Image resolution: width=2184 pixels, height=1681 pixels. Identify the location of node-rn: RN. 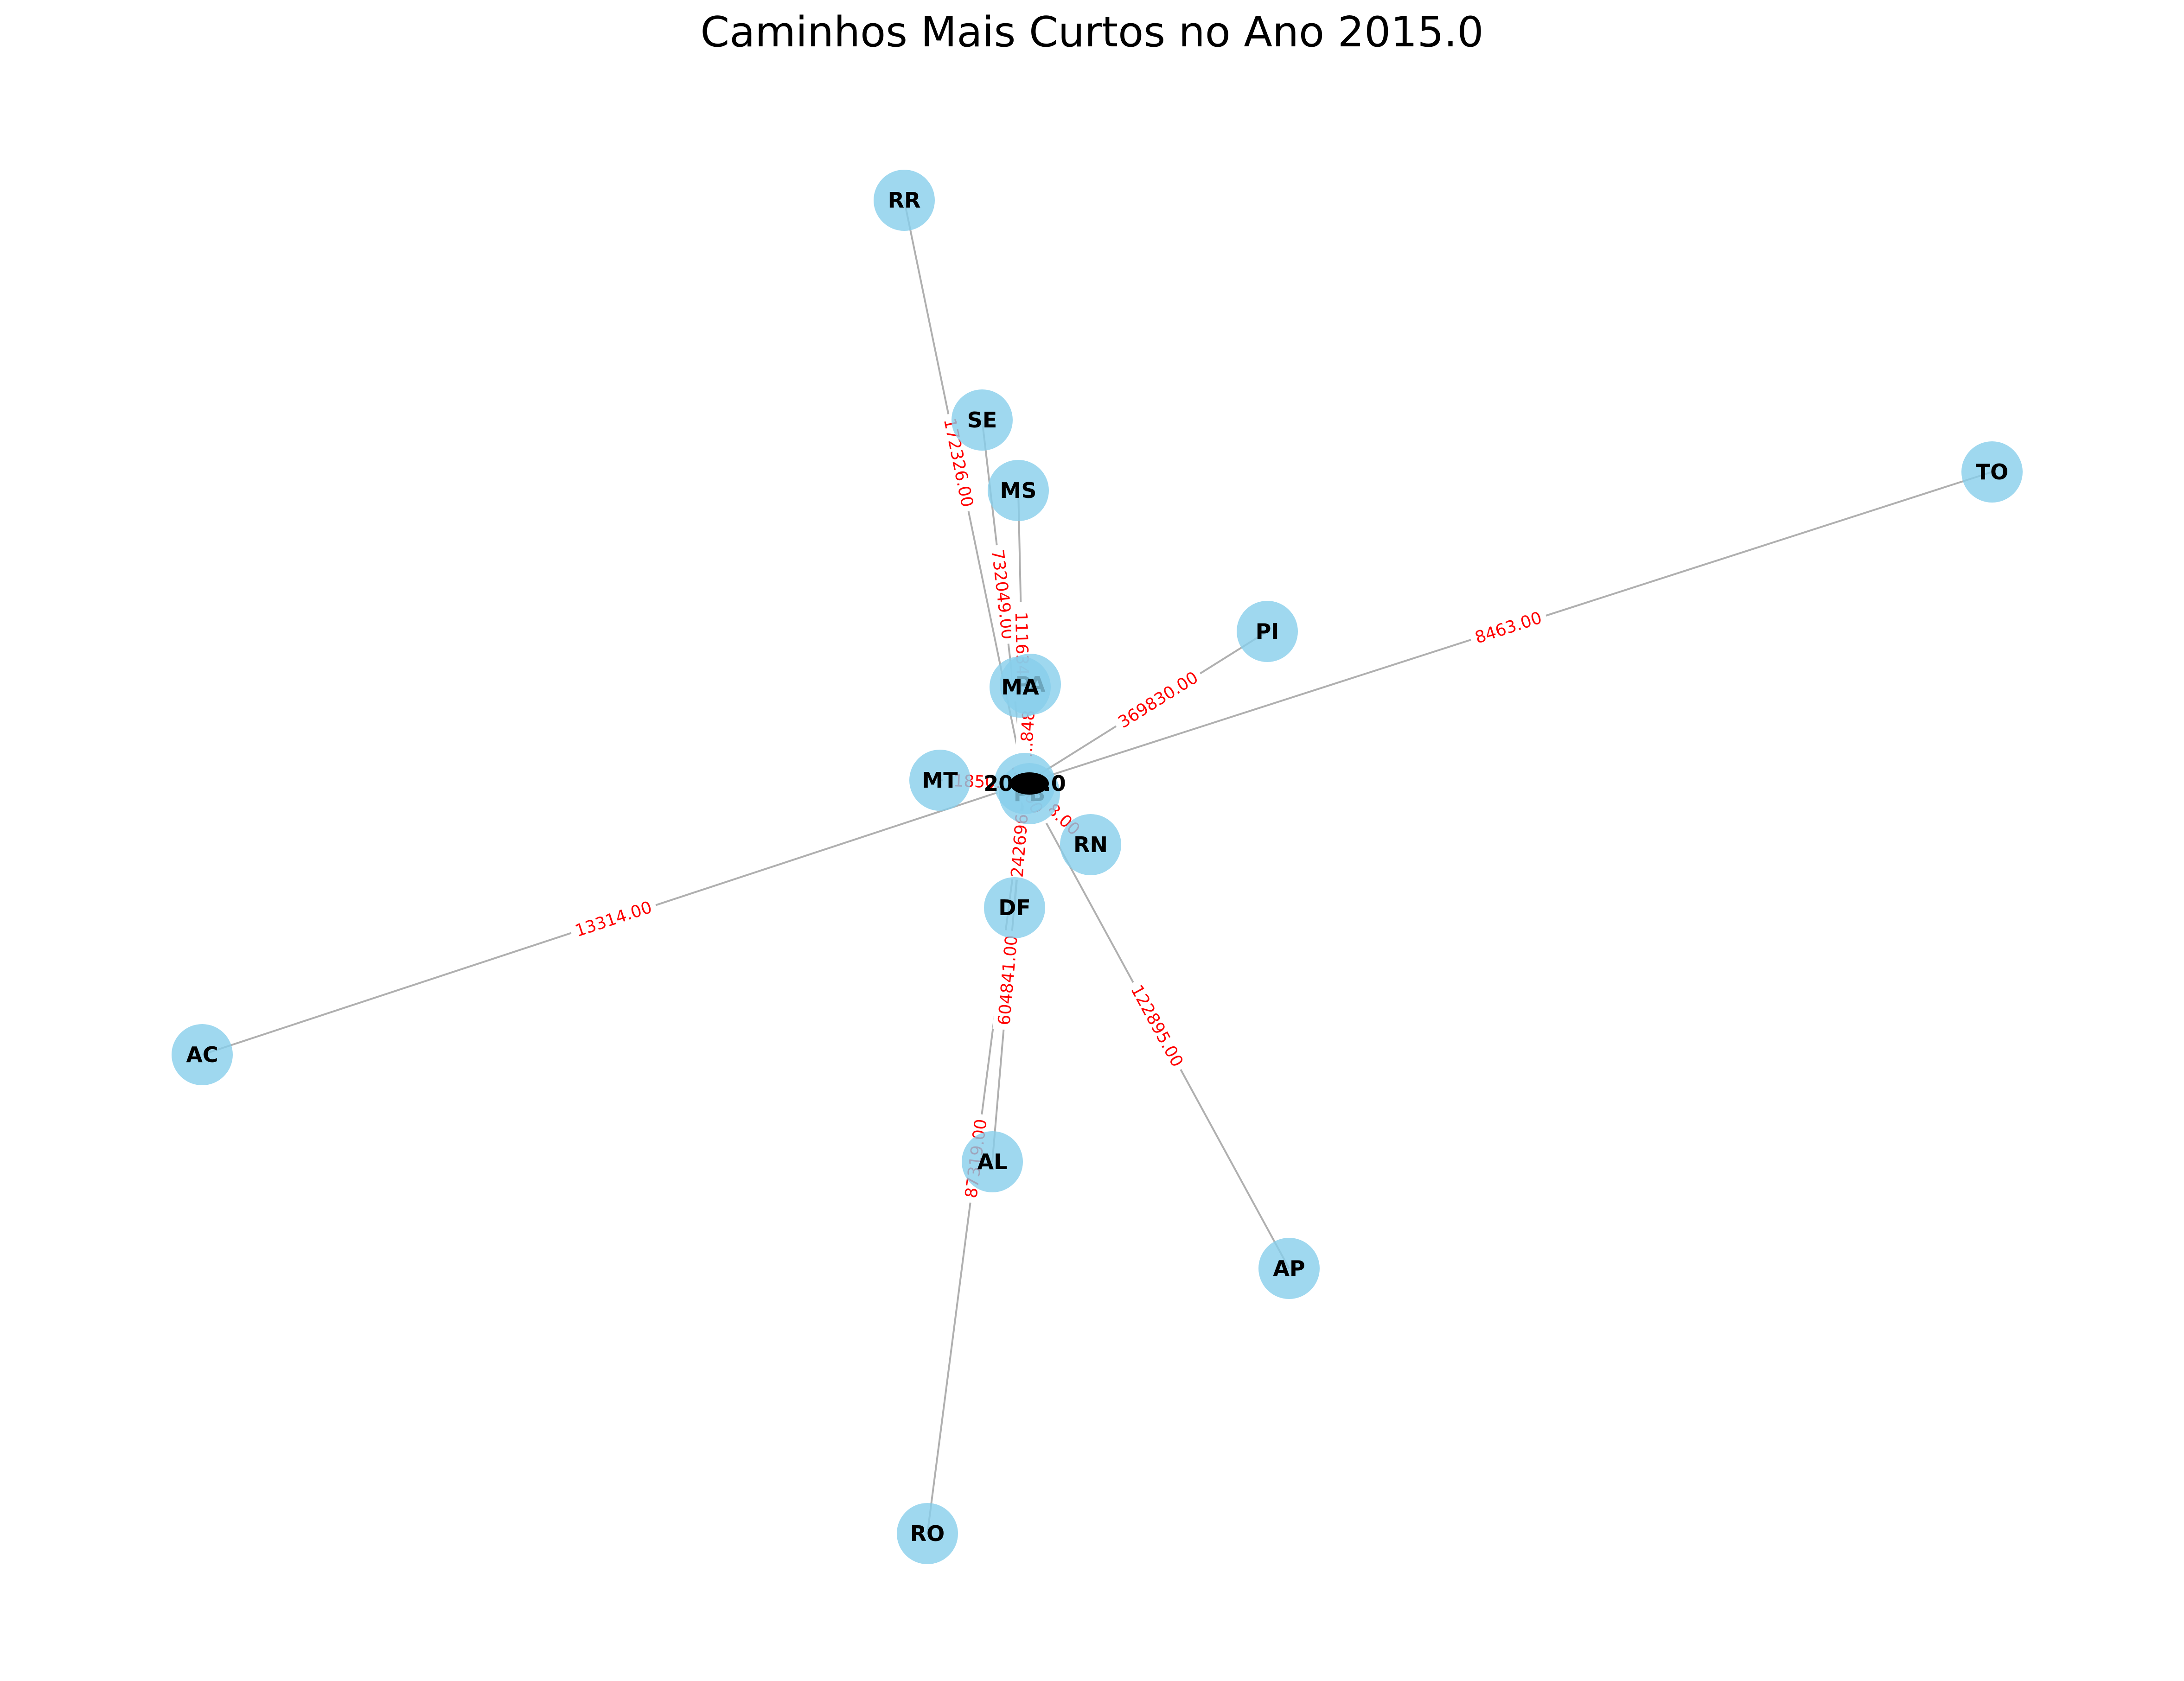
(1090, 844).